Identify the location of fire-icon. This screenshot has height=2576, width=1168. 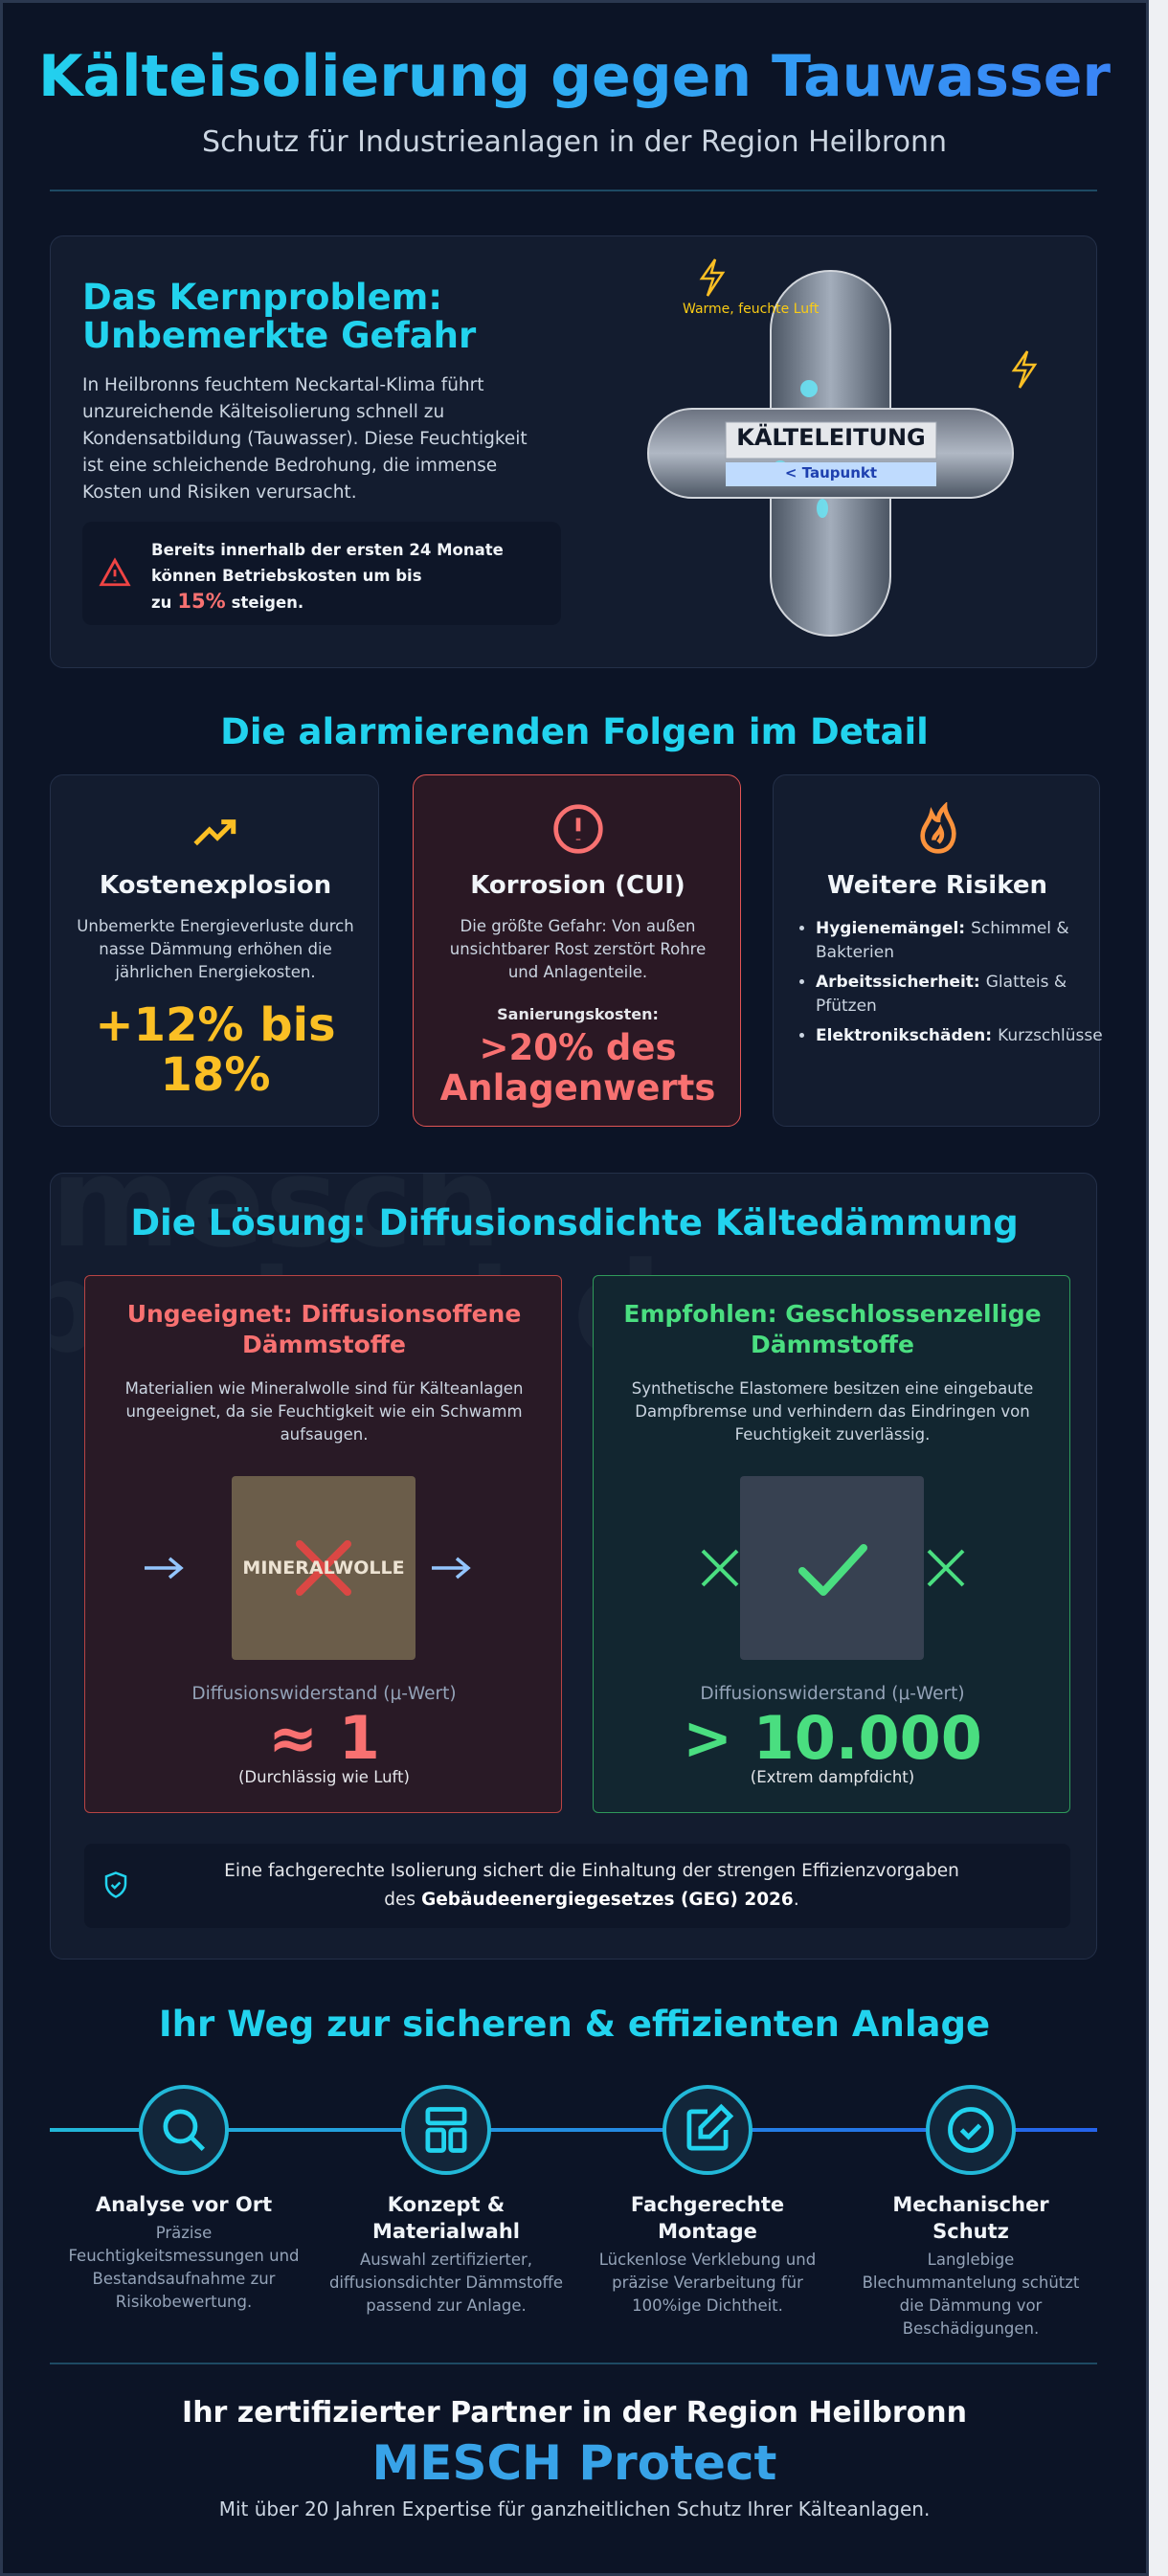
(938, 828).